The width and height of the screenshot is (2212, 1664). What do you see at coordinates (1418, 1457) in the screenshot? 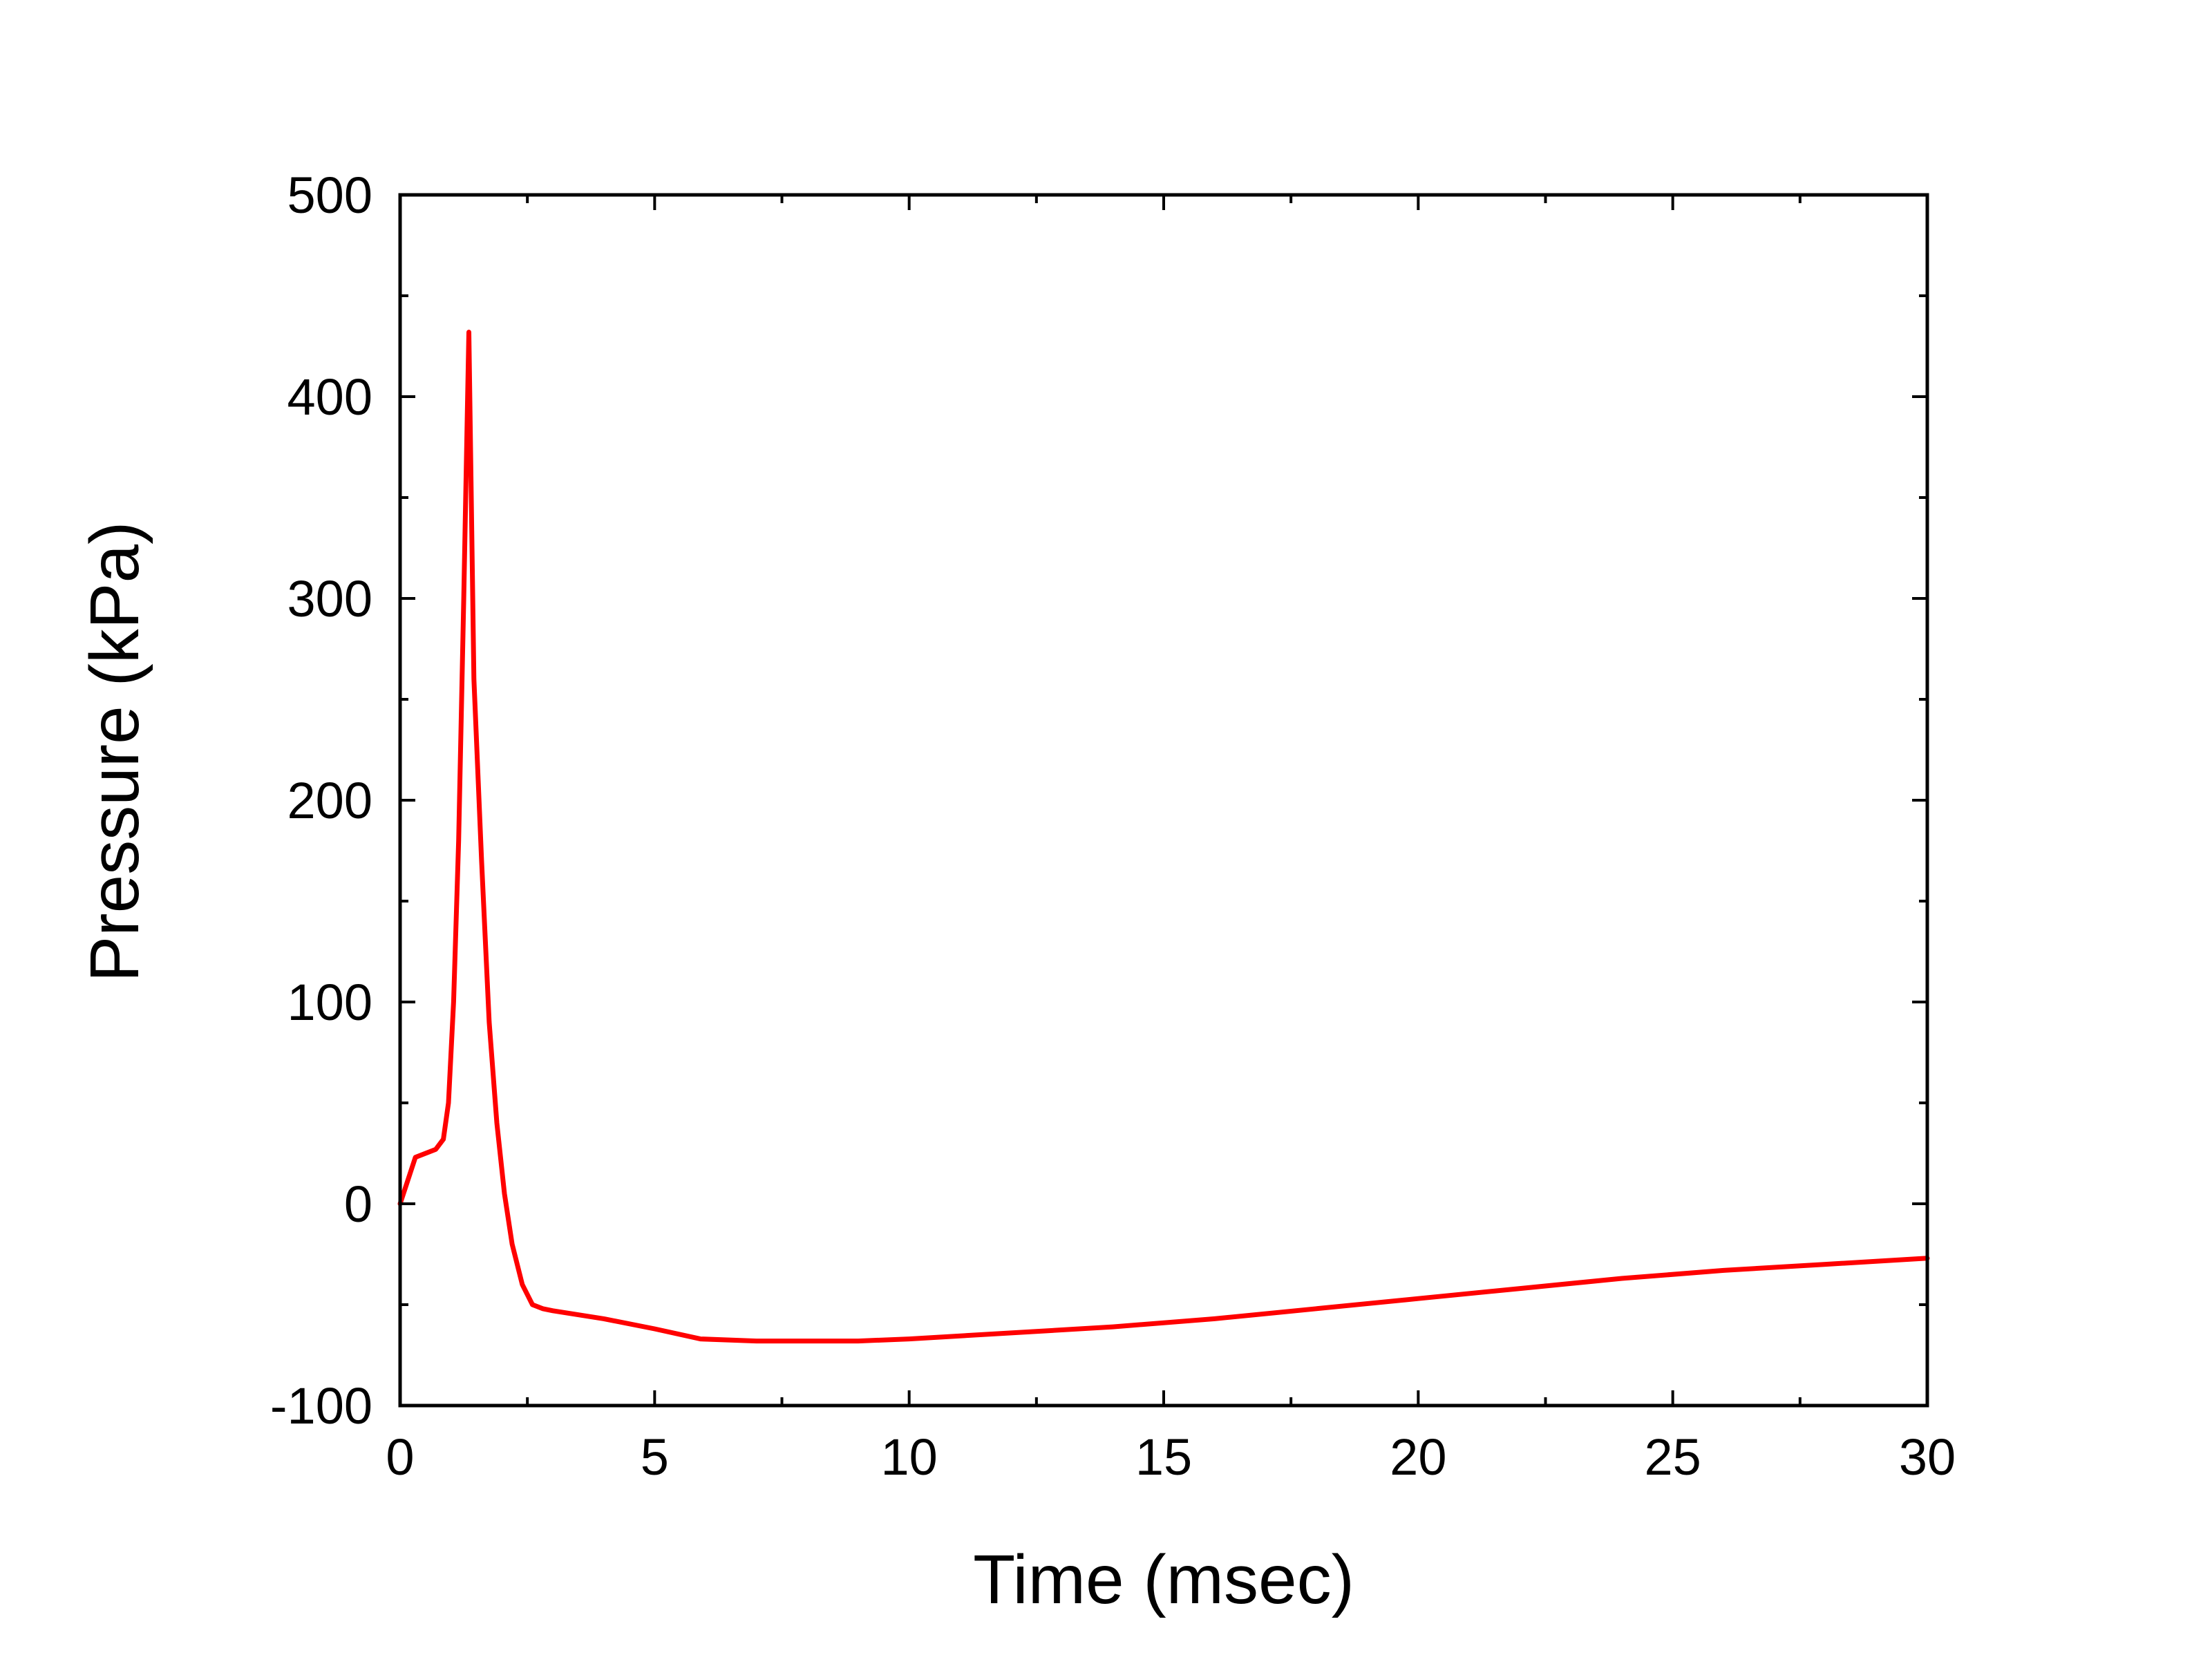
I see `x-tick-label: 20` at bounding box center [1418, 1457].